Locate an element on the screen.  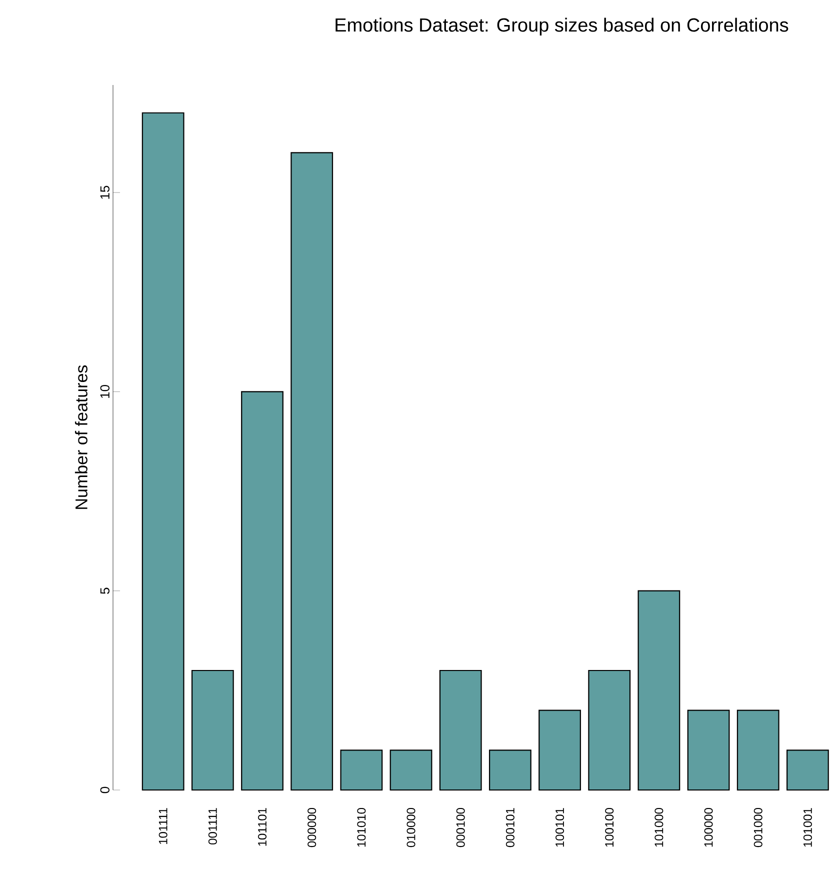
y-tick-label: 10 is located at coordinates (105, 391).